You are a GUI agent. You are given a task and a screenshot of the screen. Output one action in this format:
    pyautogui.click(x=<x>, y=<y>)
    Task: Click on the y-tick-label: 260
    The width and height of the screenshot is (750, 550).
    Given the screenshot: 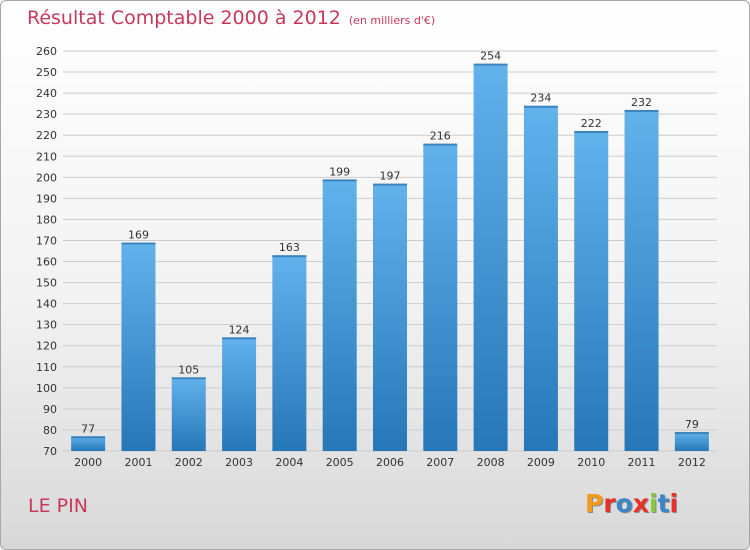 What is the action you would take?
    pyautogui.click(x=46, y=51)
    